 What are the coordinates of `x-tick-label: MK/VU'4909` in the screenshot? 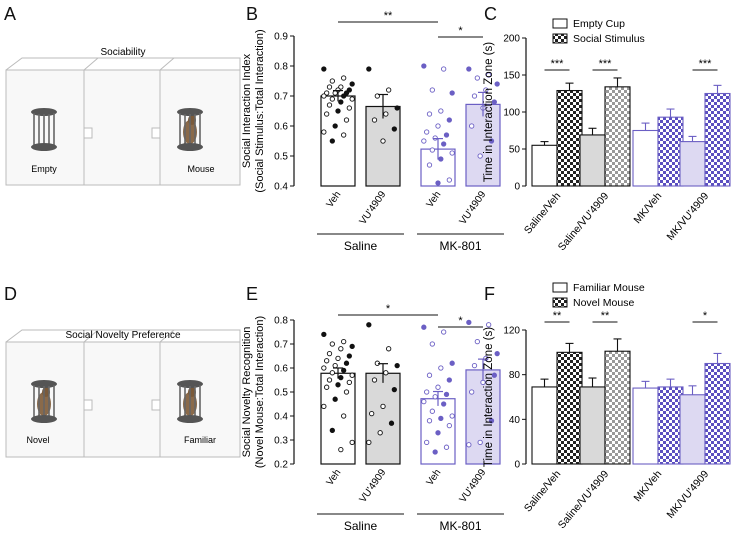 It's located at (687, 494).